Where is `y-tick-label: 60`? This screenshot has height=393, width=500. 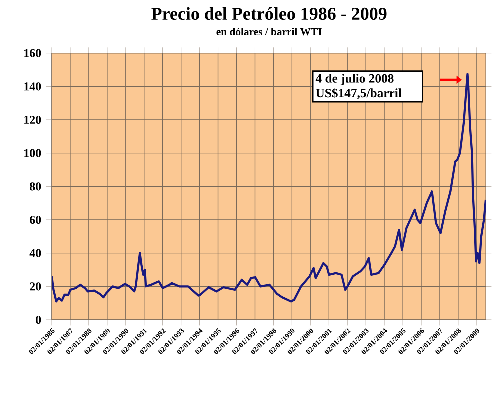 y-tick-label: 60 is located at coordinates (36, 220).